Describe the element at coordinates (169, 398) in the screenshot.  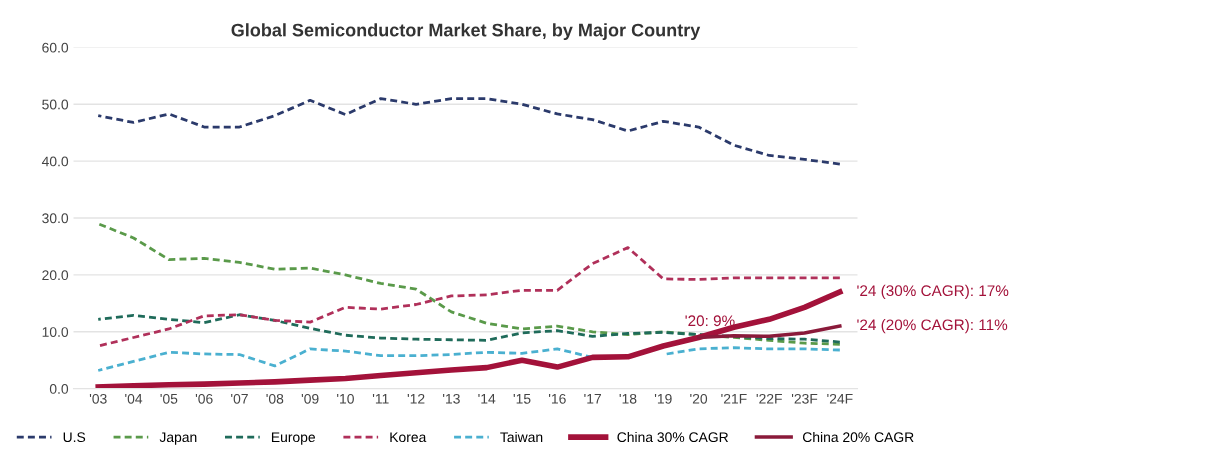
I see `x-tick-label: '05` at that location.